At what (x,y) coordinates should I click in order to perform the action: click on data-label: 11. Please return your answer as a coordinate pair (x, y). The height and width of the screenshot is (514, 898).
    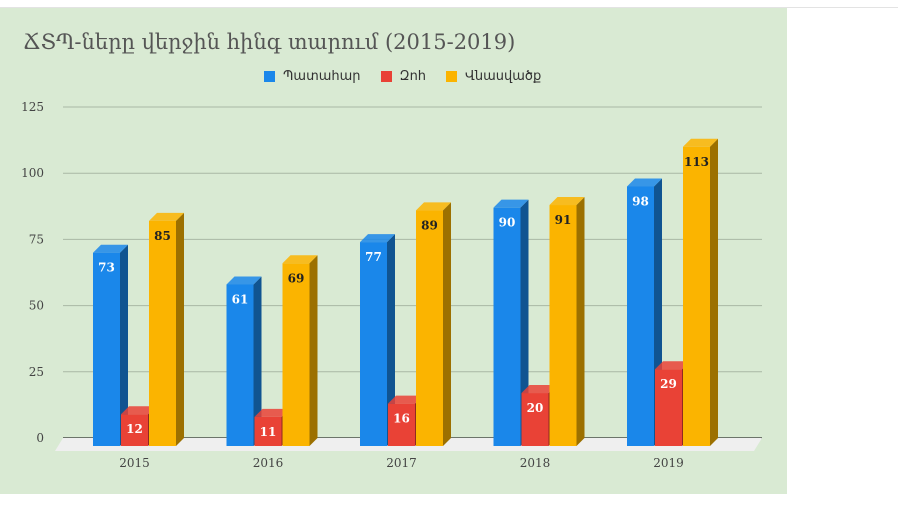
    Looking at the image, I should click on (268, 432).